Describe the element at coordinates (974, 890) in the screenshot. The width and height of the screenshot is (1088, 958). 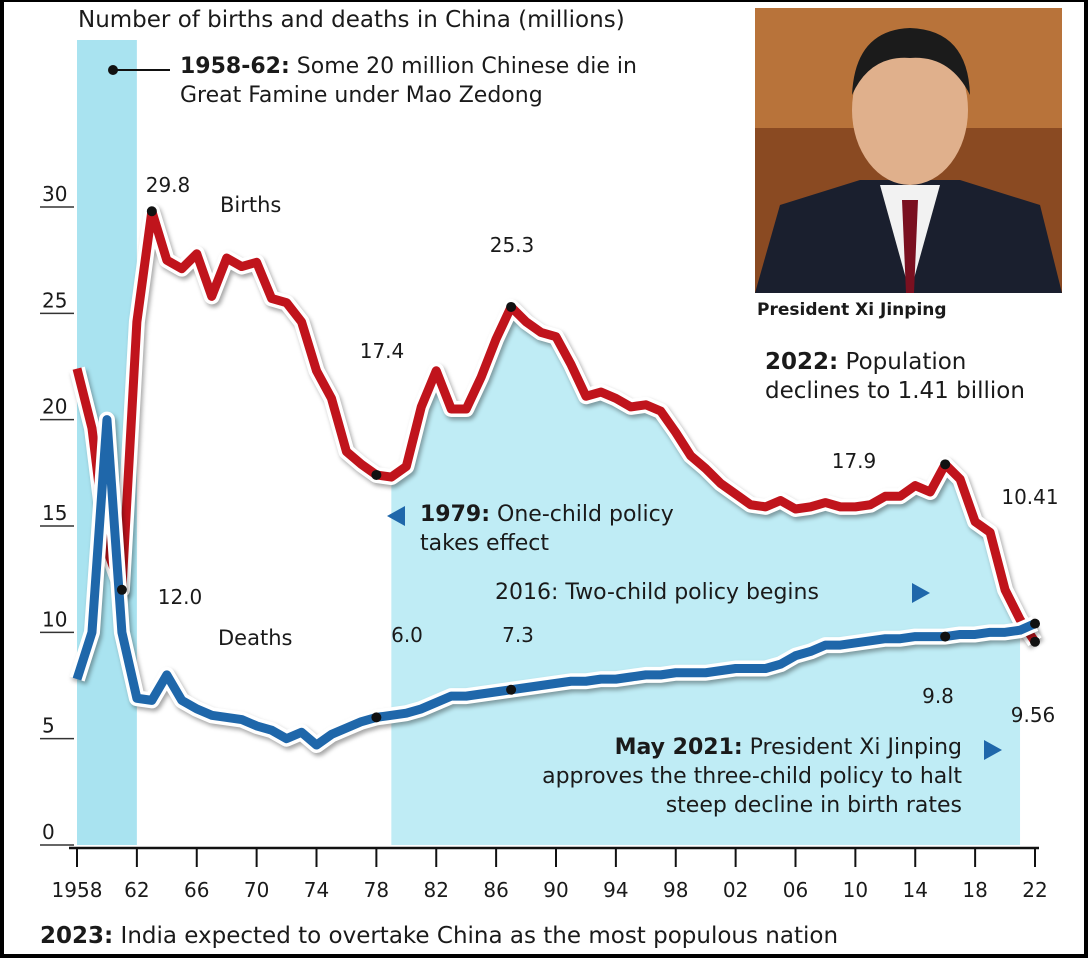
I see `x-tick-label: 18` at that location.